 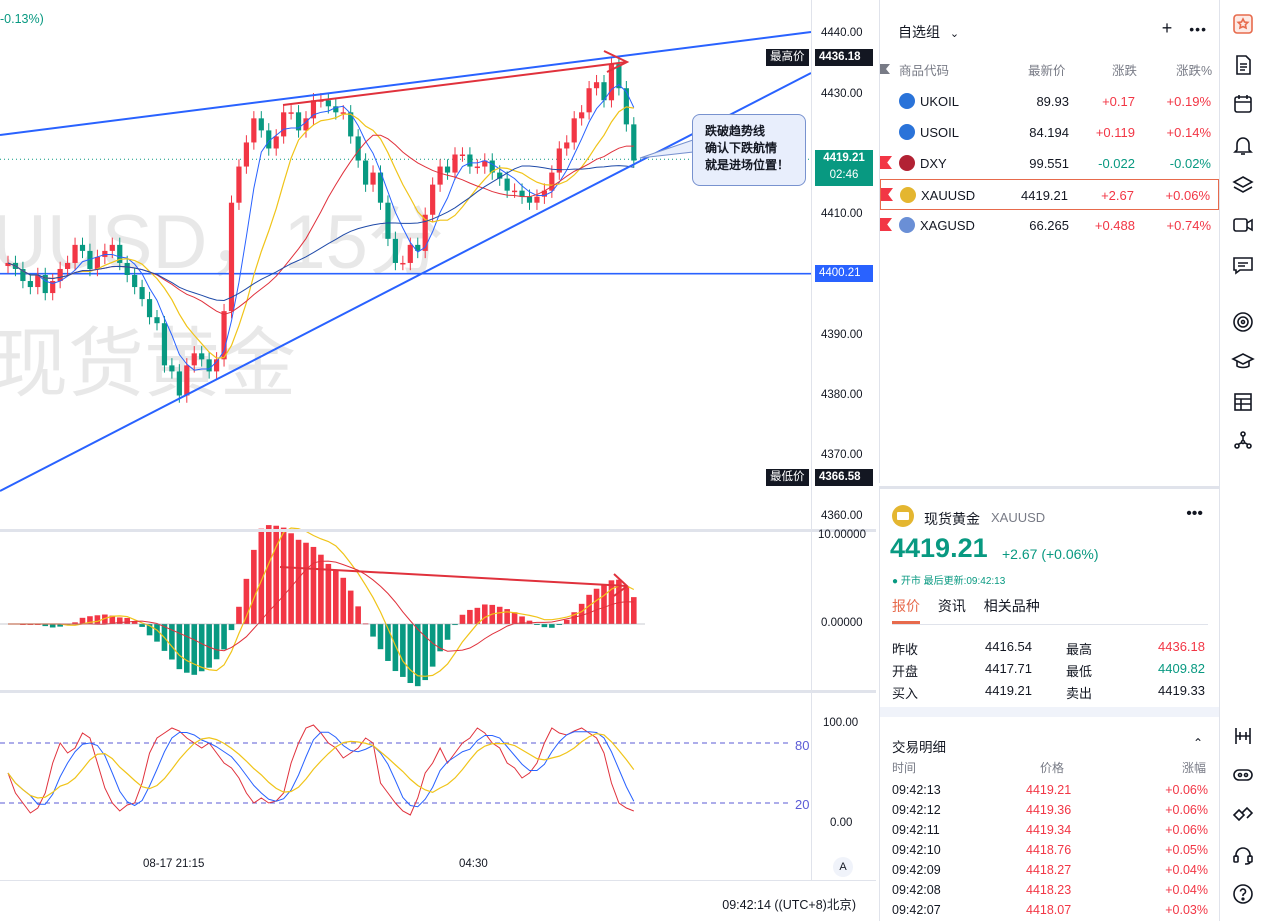 What do you see at coordinates (841, 823) in the screenshot?
I see `stoch-axis-label: 0.00` at bounding box center [841, 823].